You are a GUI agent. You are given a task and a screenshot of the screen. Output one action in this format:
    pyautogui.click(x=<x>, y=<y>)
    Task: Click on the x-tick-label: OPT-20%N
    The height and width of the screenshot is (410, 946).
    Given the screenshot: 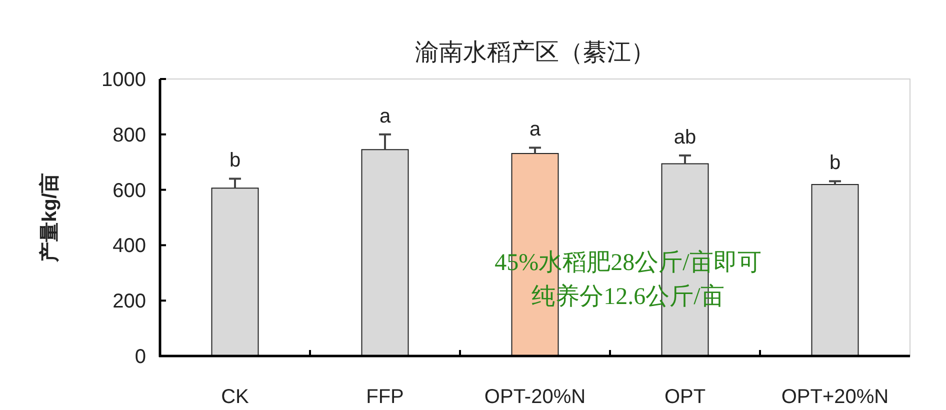 What is the action you would take?
    pyautogui.click(x=535, y=397)
    